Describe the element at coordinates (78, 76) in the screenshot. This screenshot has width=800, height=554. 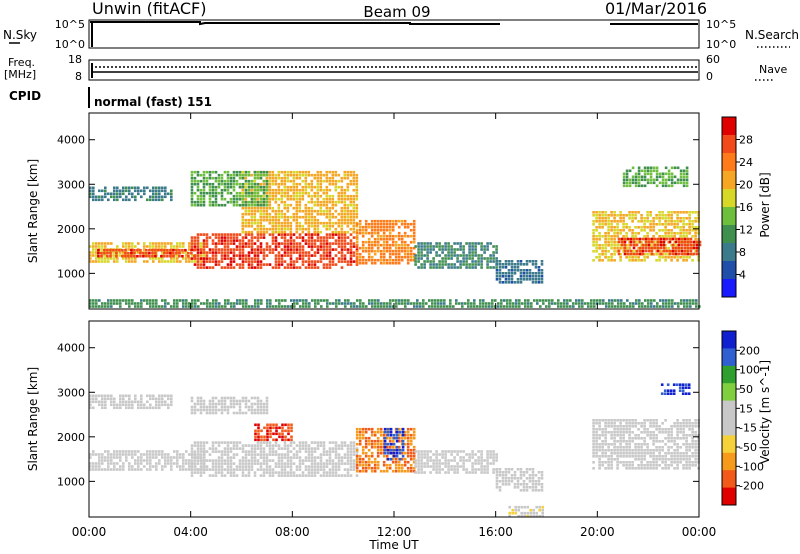
I see `freq-tick-bottom: 8` at that location.